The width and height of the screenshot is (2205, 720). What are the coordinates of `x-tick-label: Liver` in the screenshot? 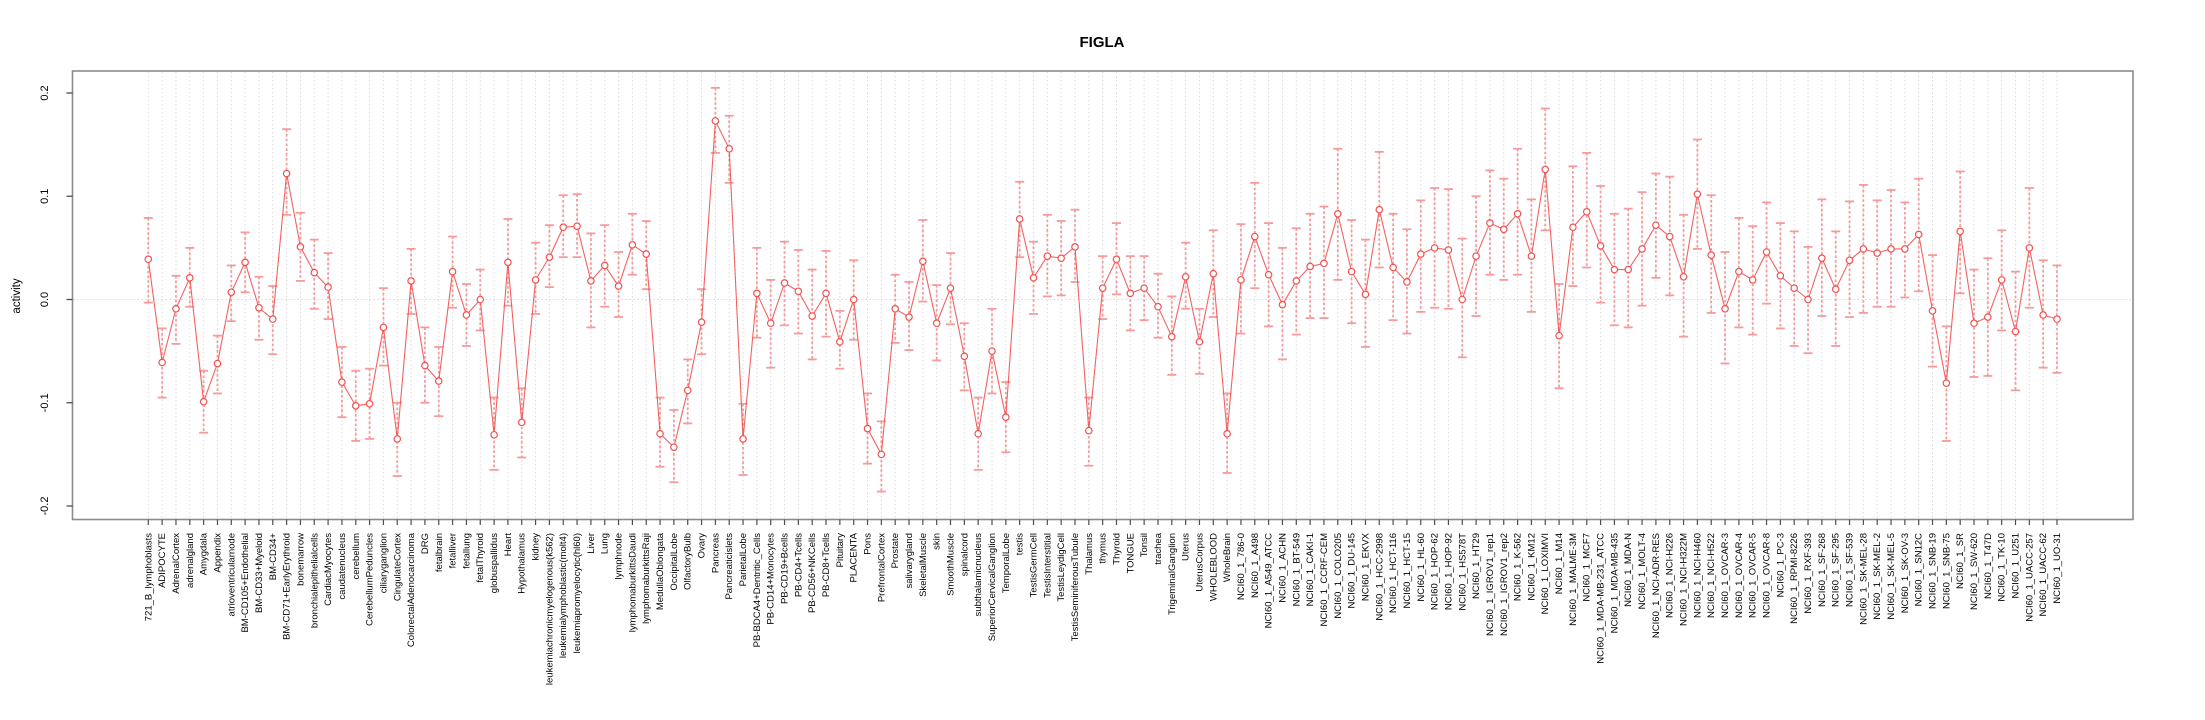 It's located at (591, 543).